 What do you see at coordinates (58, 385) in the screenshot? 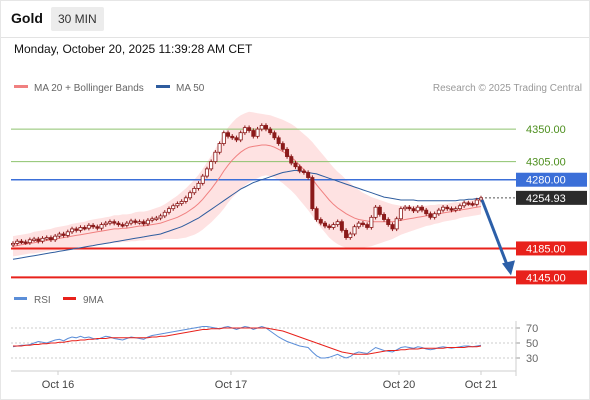
I see `x-axis-label: Oct 16` at bounding box center [58, 385].